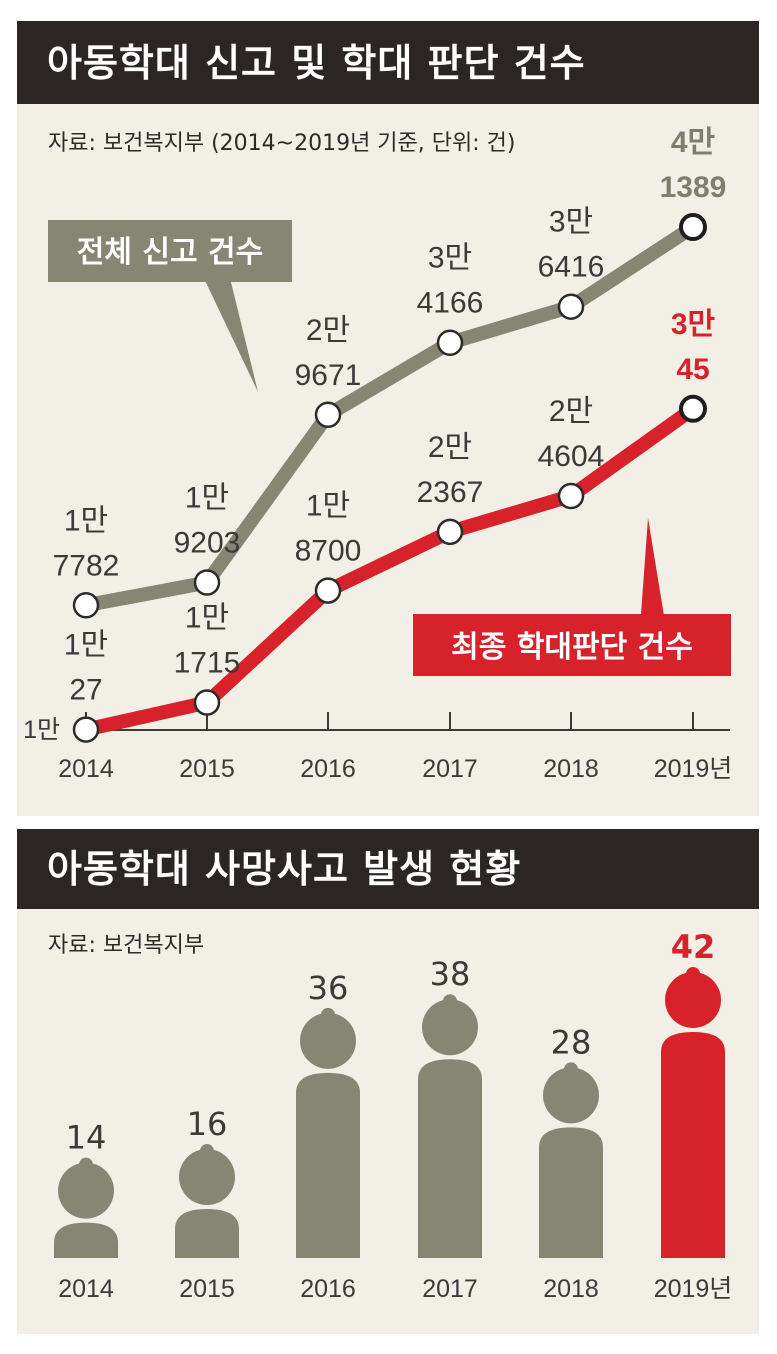 Image resolution: width=777 pixels, height=1354 pixels. What do you see at coordinates (86, 1289) in the screenshot?
I see `bar-category-label: 2014` at bounding box center [86, 1289].